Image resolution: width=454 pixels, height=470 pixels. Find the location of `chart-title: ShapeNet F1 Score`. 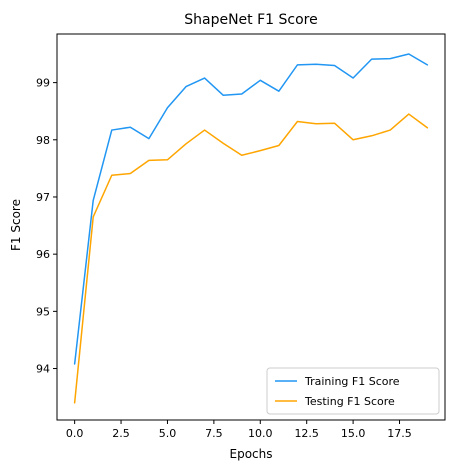

chart-title: ShapeNet F1 Score is located at coordinates (251, 20).